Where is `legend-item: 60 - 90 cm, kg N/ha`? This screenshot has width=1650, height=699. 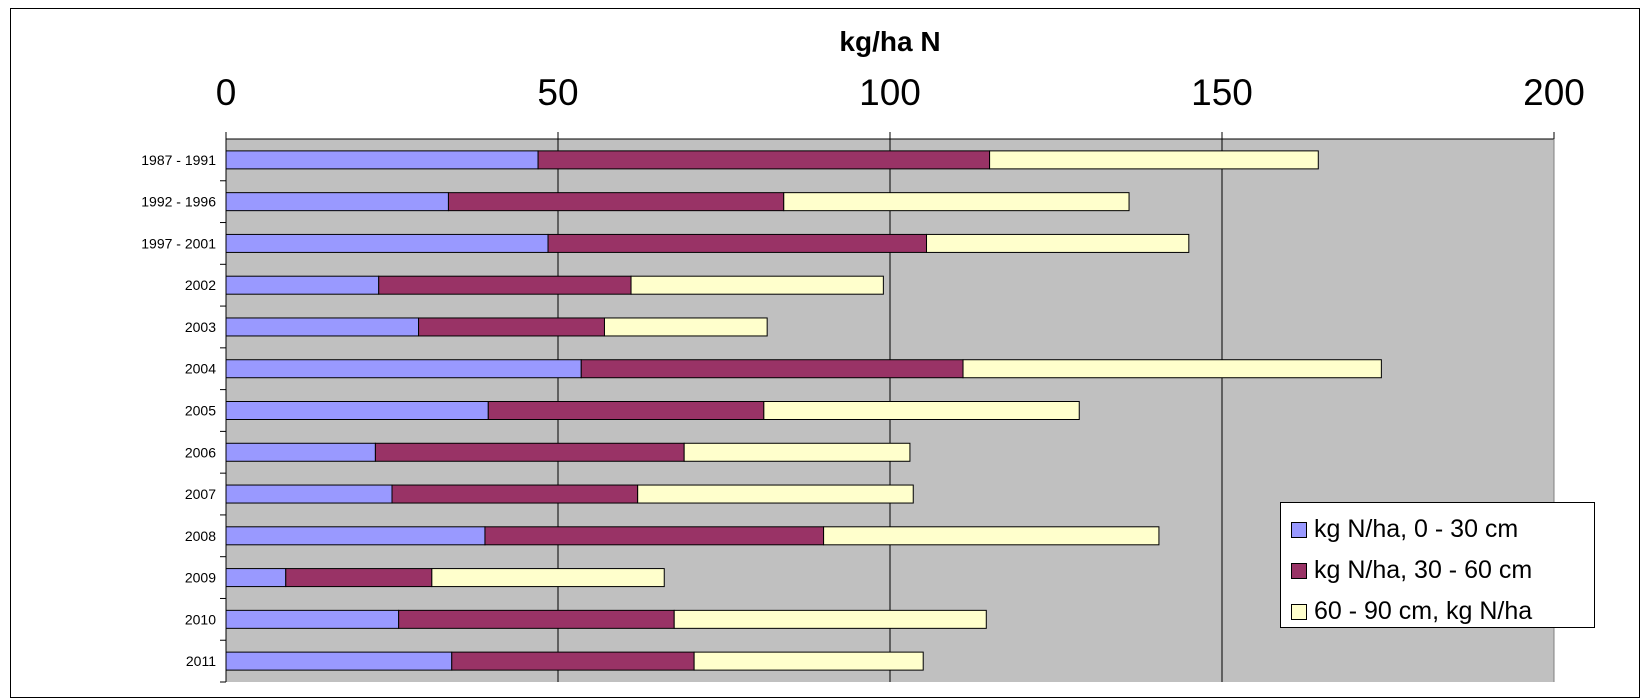
legend-item: 60 - 90 cm, kg N/ha is located at coordinates (1442, 611).